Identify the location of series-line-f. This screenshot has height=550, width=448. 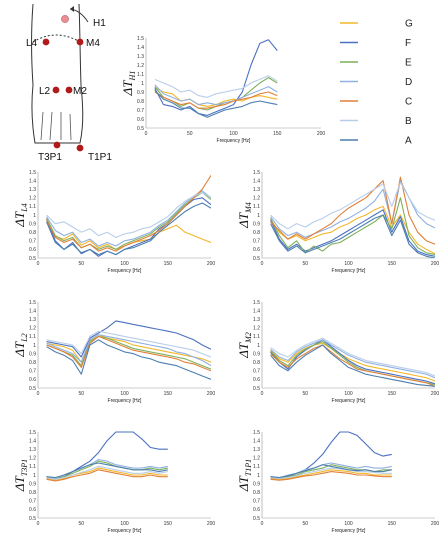
(352, 233).